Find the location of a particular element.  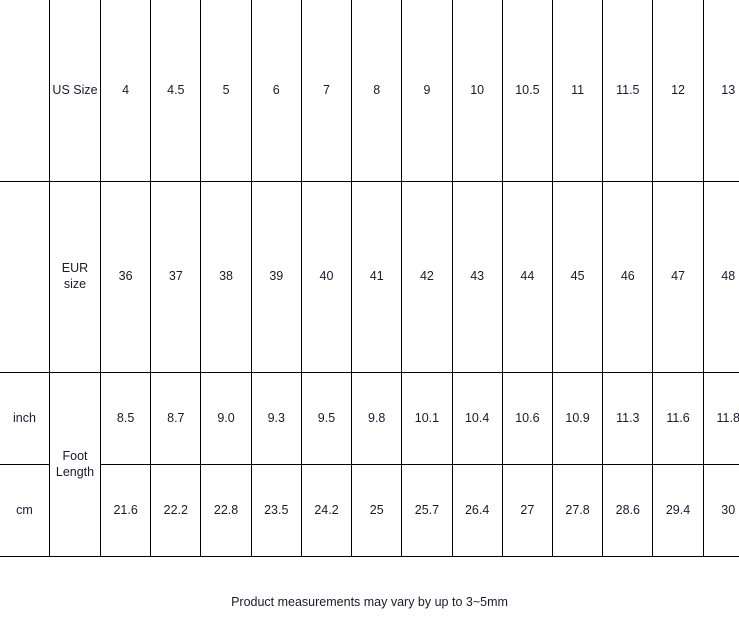

row-label-foot-length: Foot Length is located at coordinates (75, 464).